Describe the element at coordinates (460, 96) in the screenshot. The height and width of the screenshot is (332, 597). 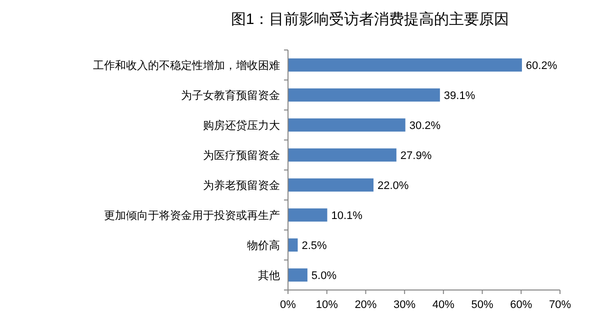
I see `data-label: 39.1%` at that location.